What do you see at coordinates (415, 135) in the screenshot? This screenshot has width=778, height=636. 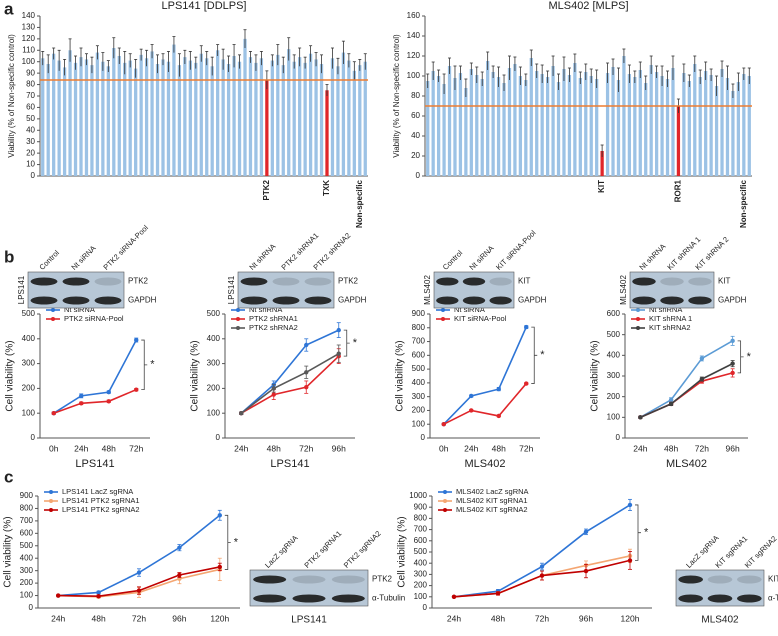 I see `y-tick-label: 40` at bounding box center [415, 135].